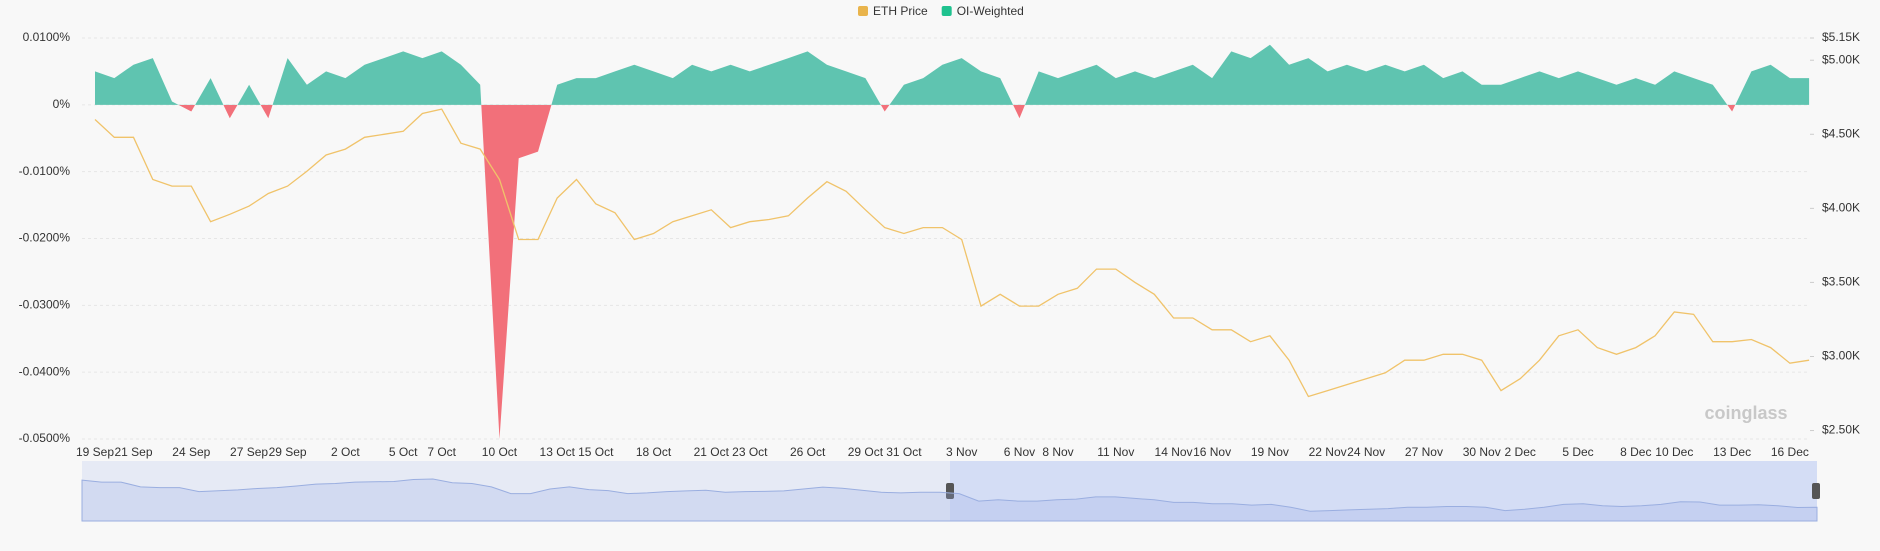 This screenshot has height=551, width=1880. What do you see at coordinates (441, 452) in the screenshot?
I see `x-tick-label: 7 Oct` at bounding box center [441, 452].